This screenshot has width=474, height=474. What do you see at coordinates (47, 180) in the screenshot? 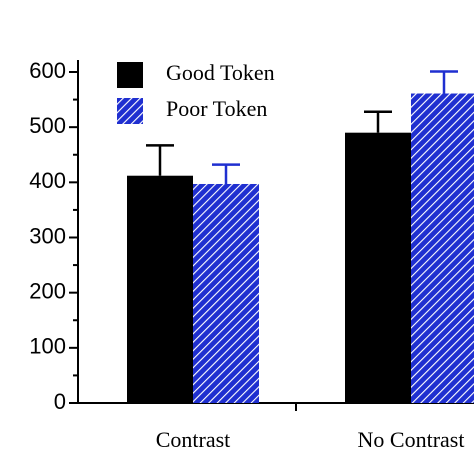
I see `y-tick-label: 400` at bounding box center [47, 180].